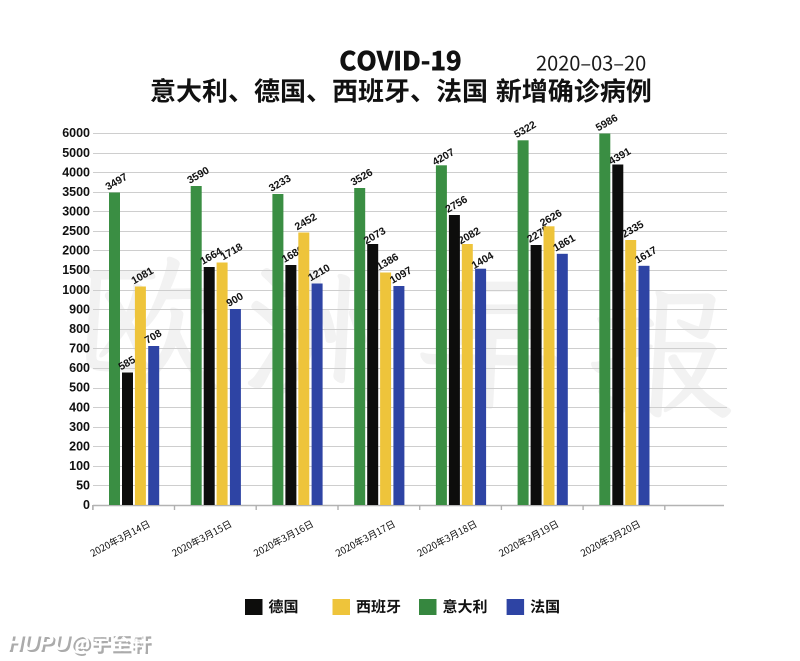  Describe the element at coordinates (306, 222) in the screenshot. I see `svg-text: 2452` at that location.